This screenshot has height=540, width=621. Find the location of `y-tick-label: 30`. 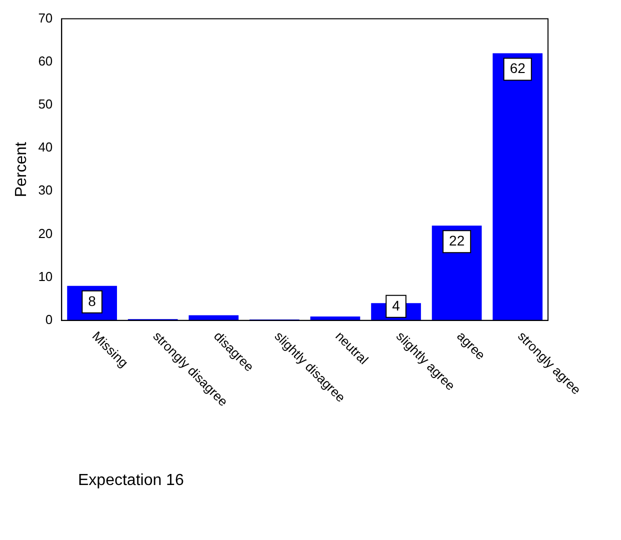

y-tick-label: 30 is located at coordinates (45, 190).